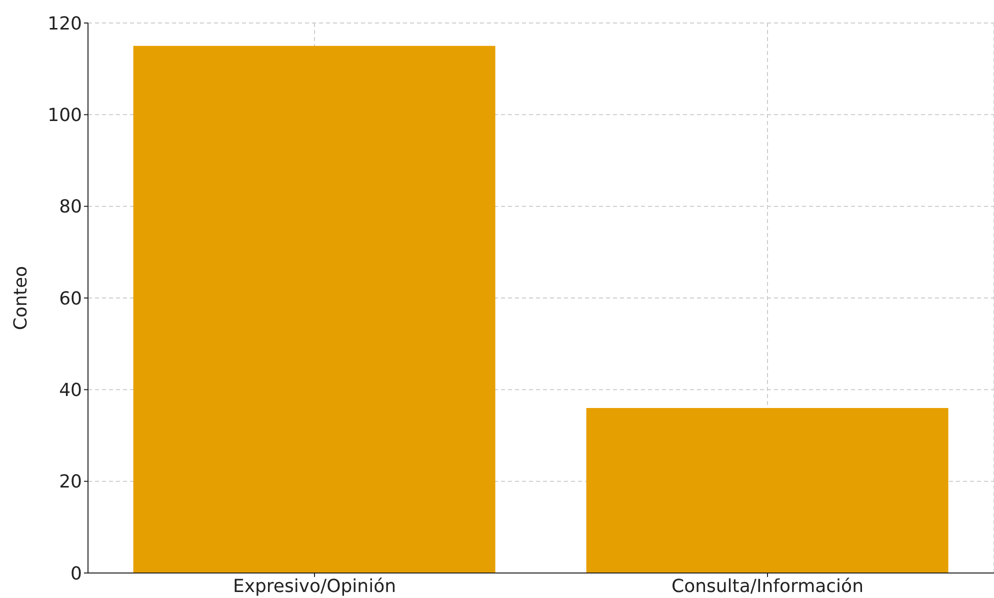  Describe the element at coordinates (768, 586) in the screenshot. I see `x-tick-label: Consulta/Información` at that location.